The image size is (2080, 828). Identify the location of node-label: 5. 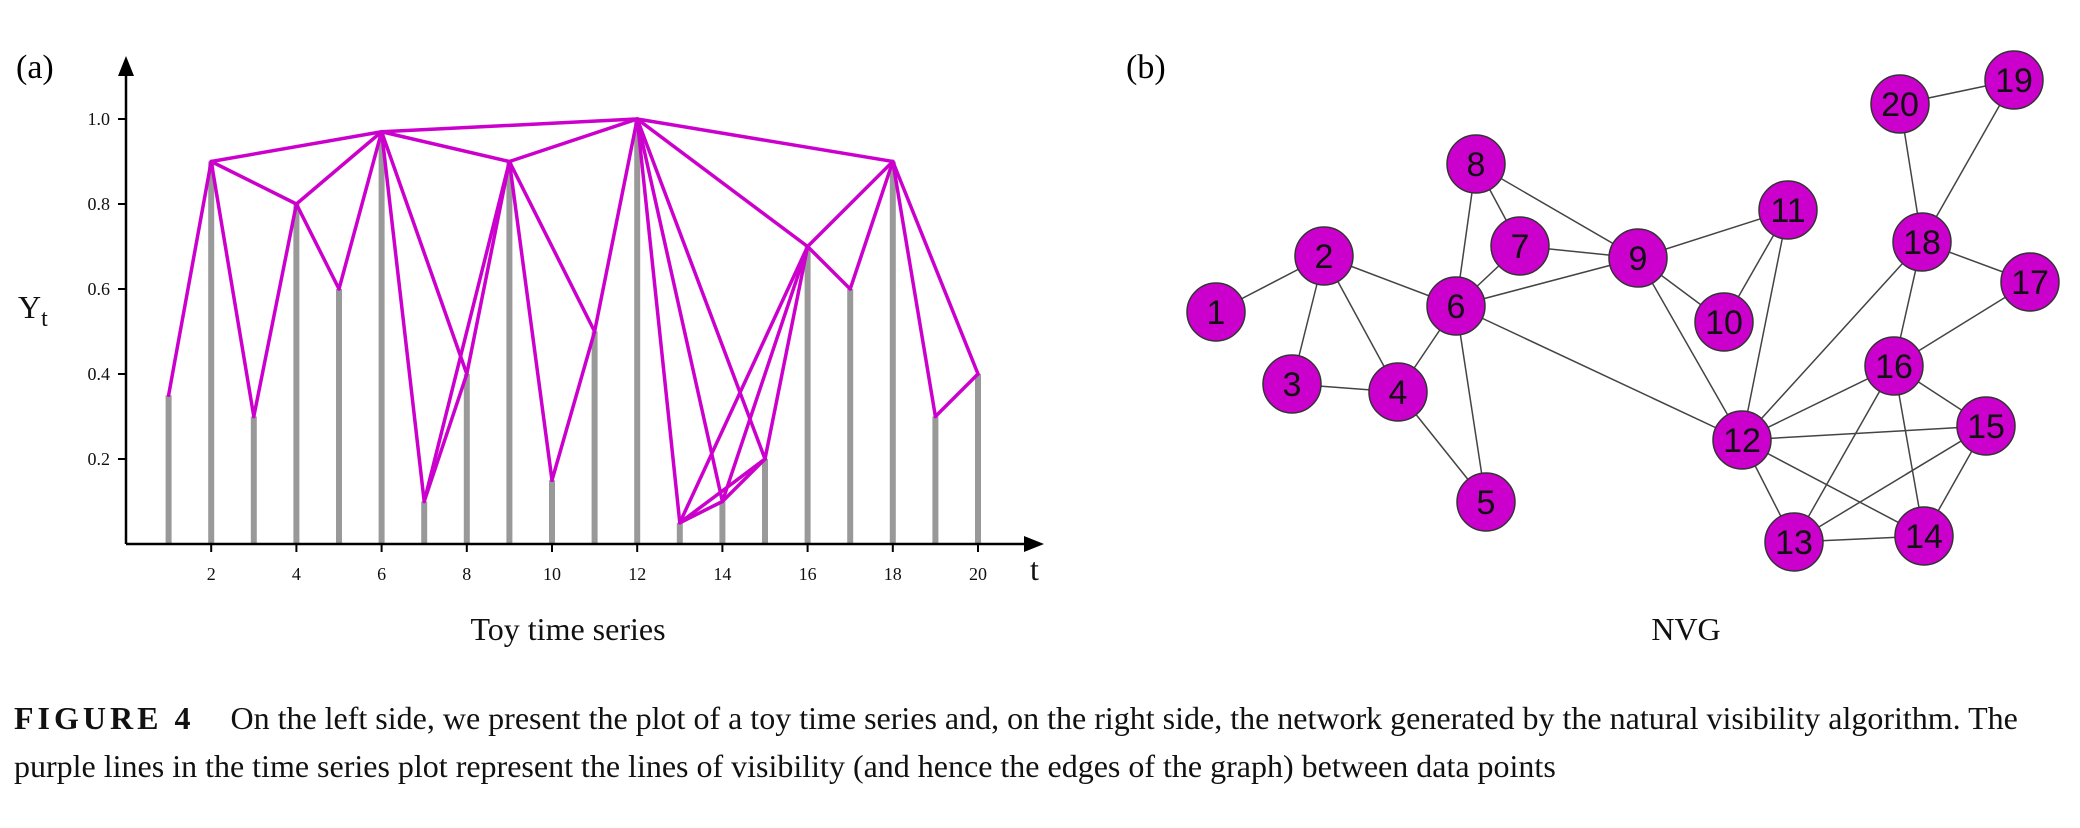
(1486, 503).